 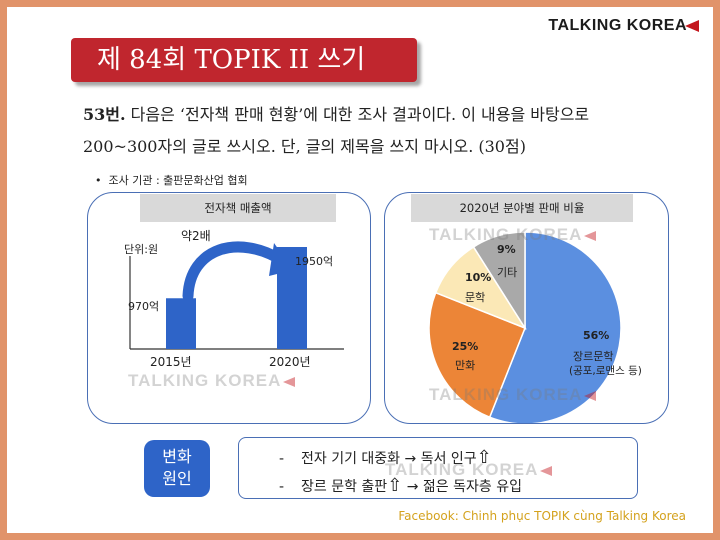 What do you see at coordinates (181, 323) in the screenshot?
I see `bar-2015년` at bounding box center [181, 323].